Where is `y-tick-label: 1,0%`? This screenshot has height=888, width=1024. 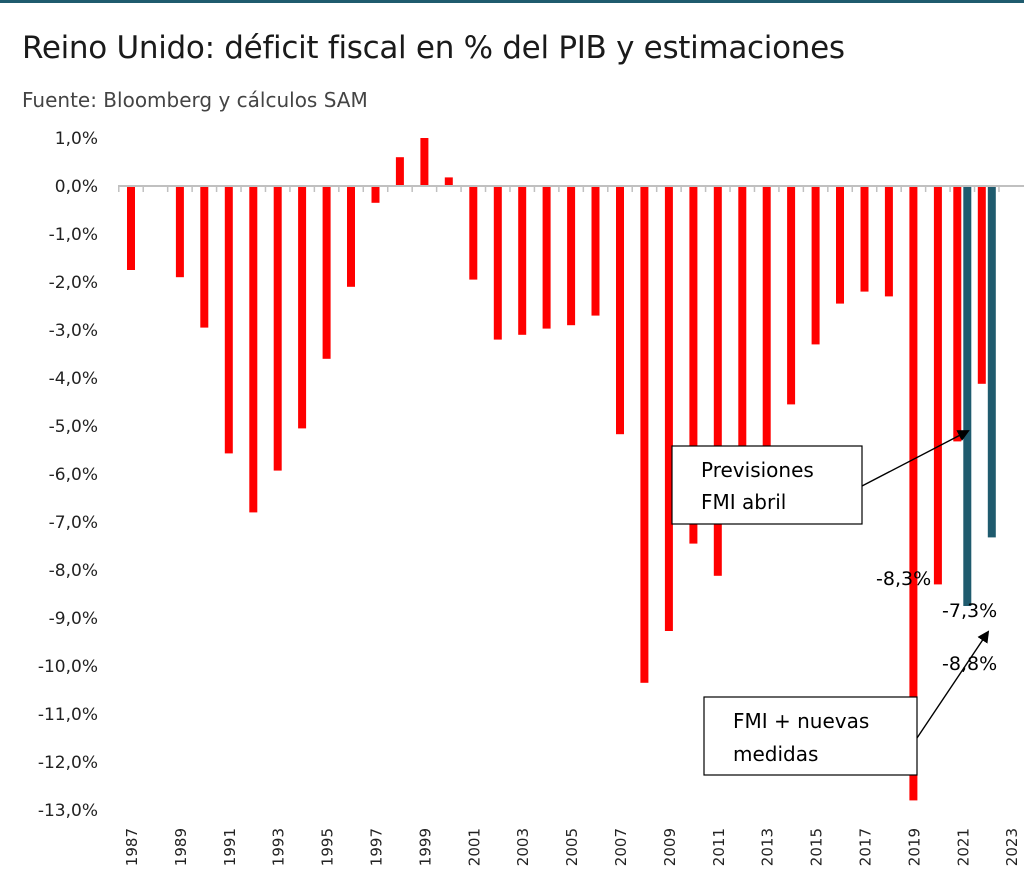
y-tick-label: 1,0% is located at coordinates (76, 139).